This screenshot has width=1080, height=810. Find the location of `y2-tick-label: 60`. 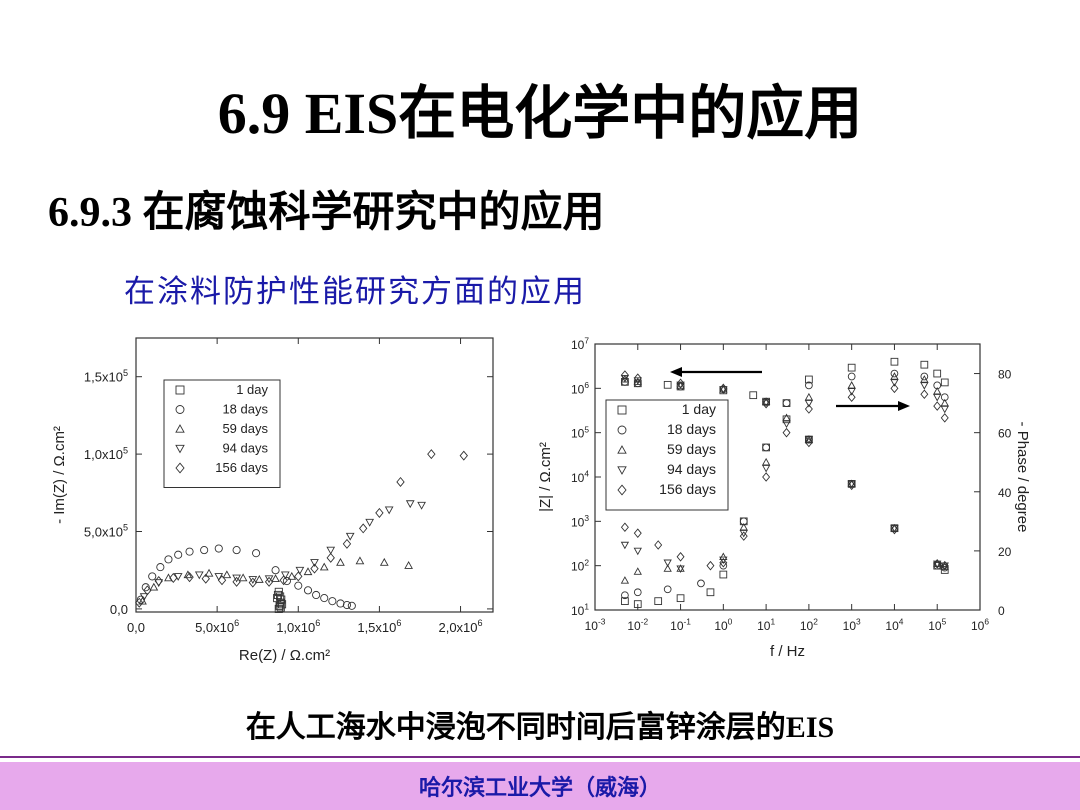

y2-tick-label: 60 is located at coordinates (1005, 434).